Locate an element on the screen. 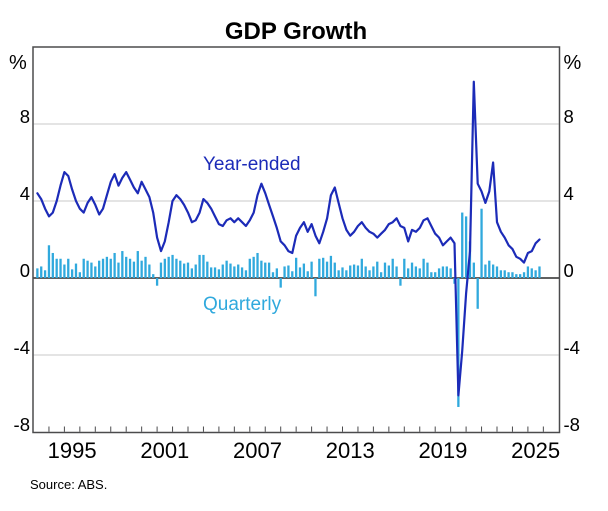 The width and height of the screenshot is (608, 511). x-tick-label-2013: 2013 is located at coordinates (350, 450).